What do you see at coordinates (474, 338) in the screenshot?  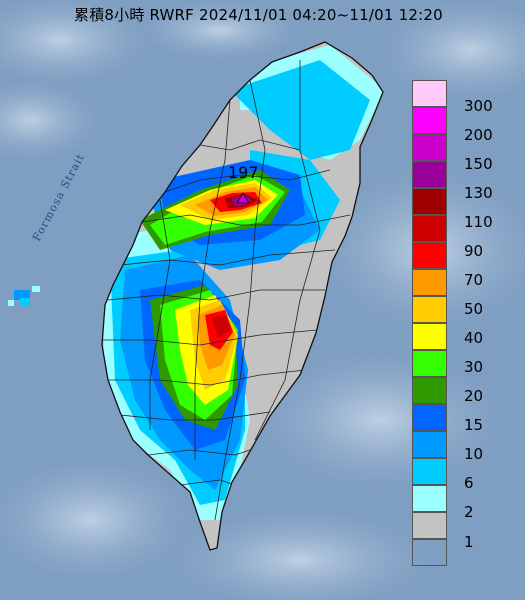 I see `legend-label: 40` at bounding box center [474, 338].